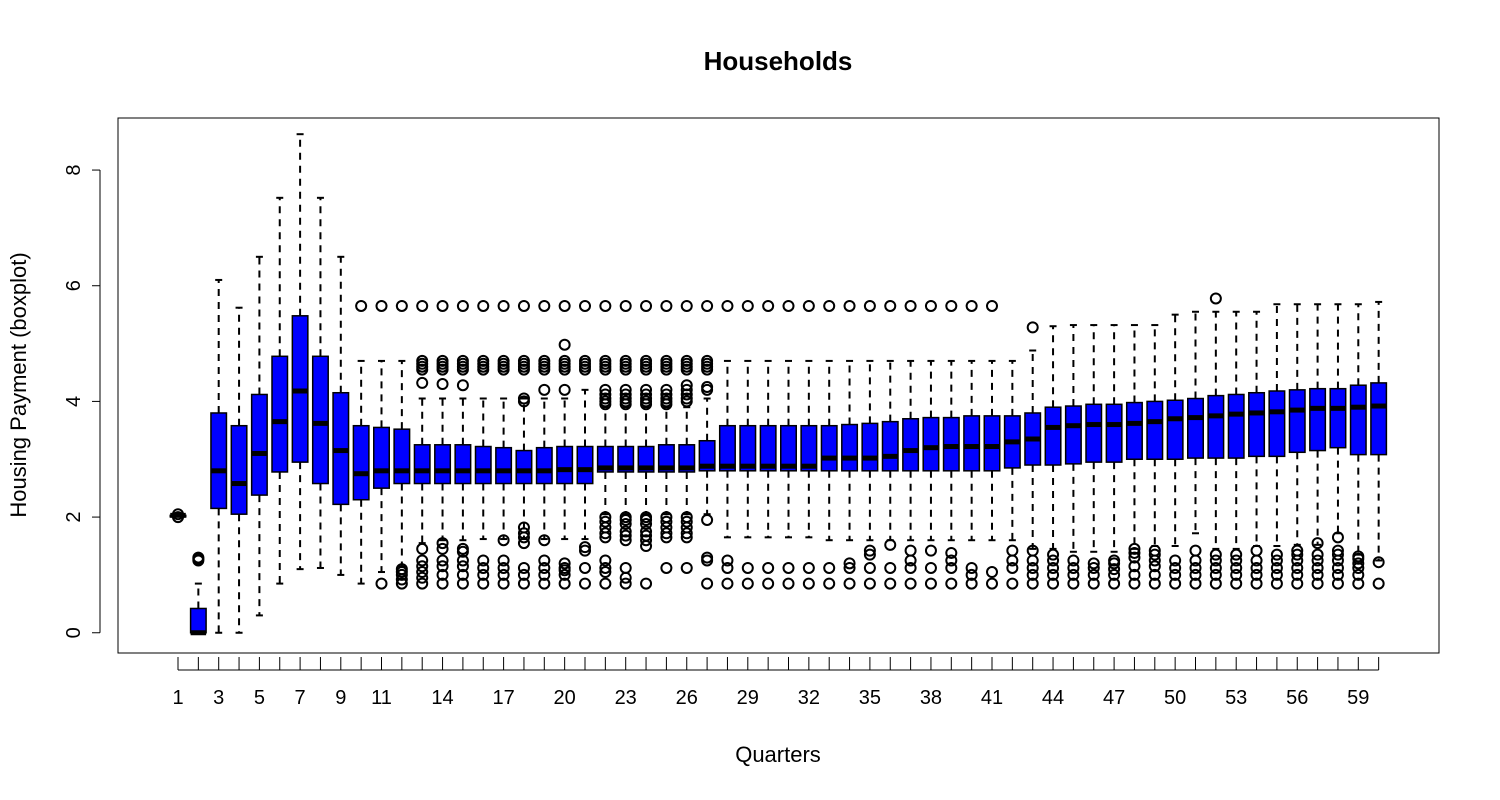 This screenshot has width=1500, height=800. I want to click on box-q28, so click(727, 444).